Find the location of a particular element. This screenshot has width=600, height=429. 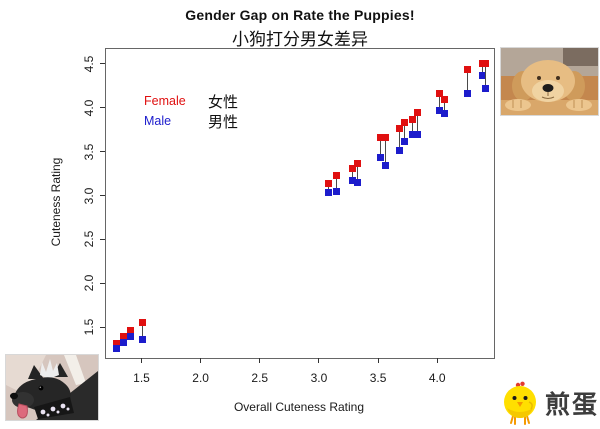

x-axis-tick-label: 4.0 is located at coordinates (437, 378).